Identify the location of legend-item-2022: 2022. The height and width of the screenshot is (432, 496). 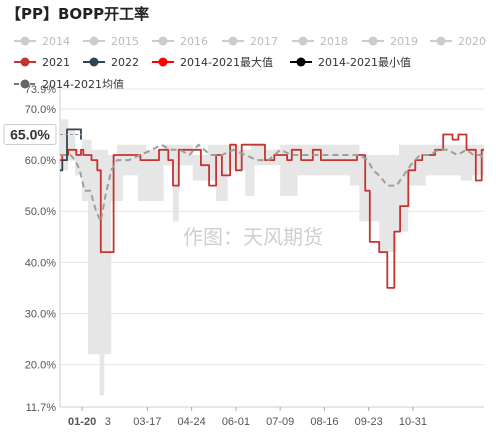
(111, 62).